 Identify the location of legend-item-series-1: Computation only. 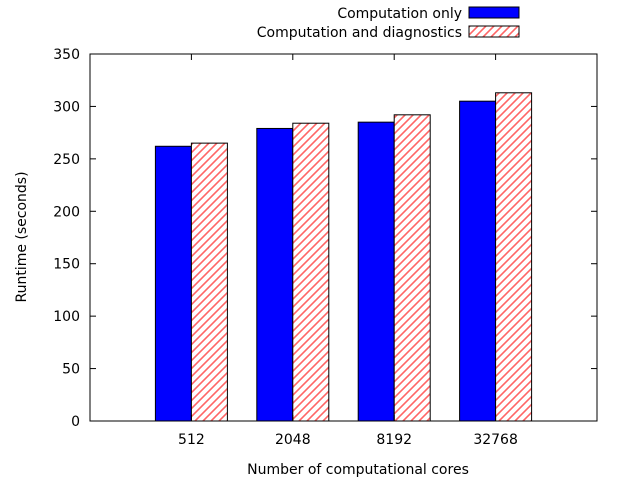
(428, 14).